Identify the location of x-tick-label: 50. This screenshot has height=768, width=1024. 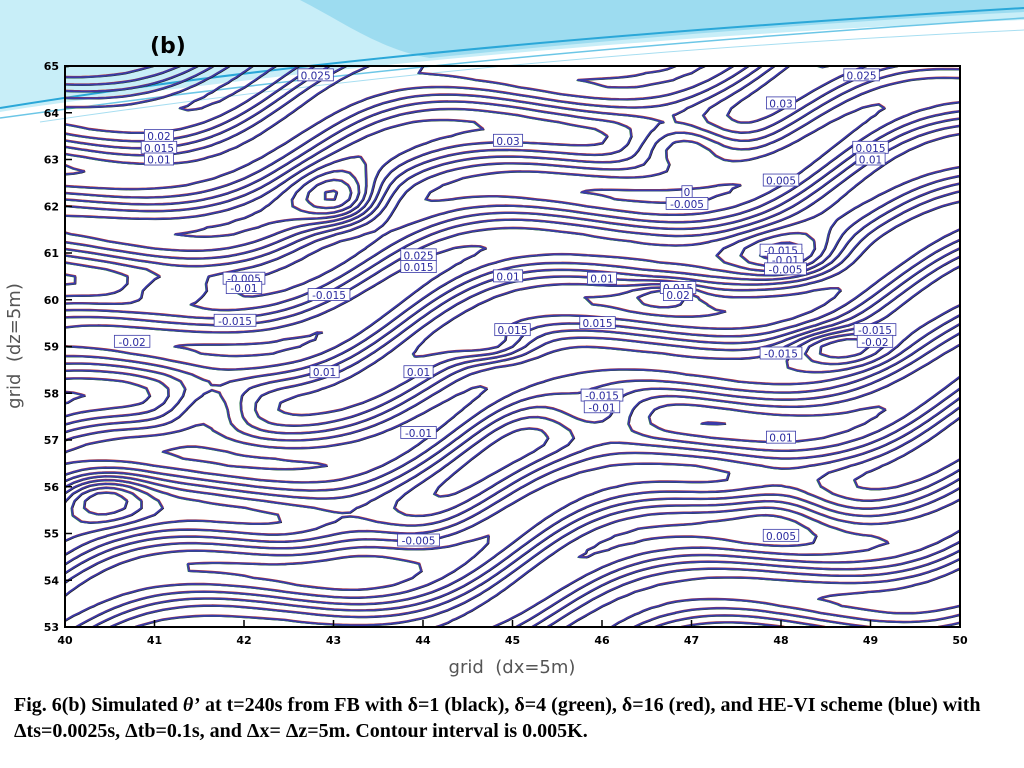
(960, 640).